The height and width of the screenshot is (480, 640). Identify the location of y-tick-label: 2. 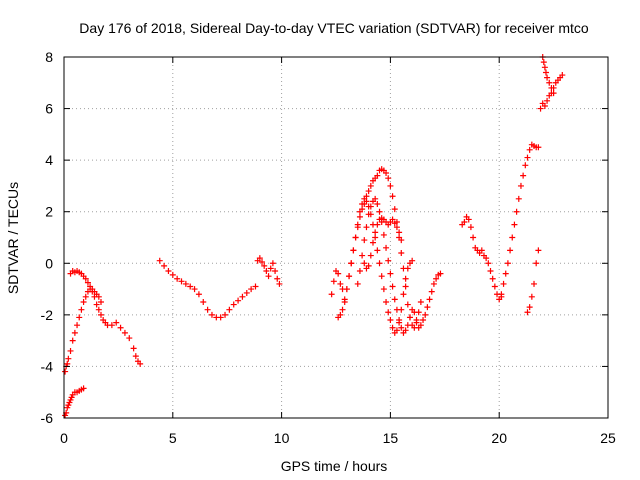
(49, 212).